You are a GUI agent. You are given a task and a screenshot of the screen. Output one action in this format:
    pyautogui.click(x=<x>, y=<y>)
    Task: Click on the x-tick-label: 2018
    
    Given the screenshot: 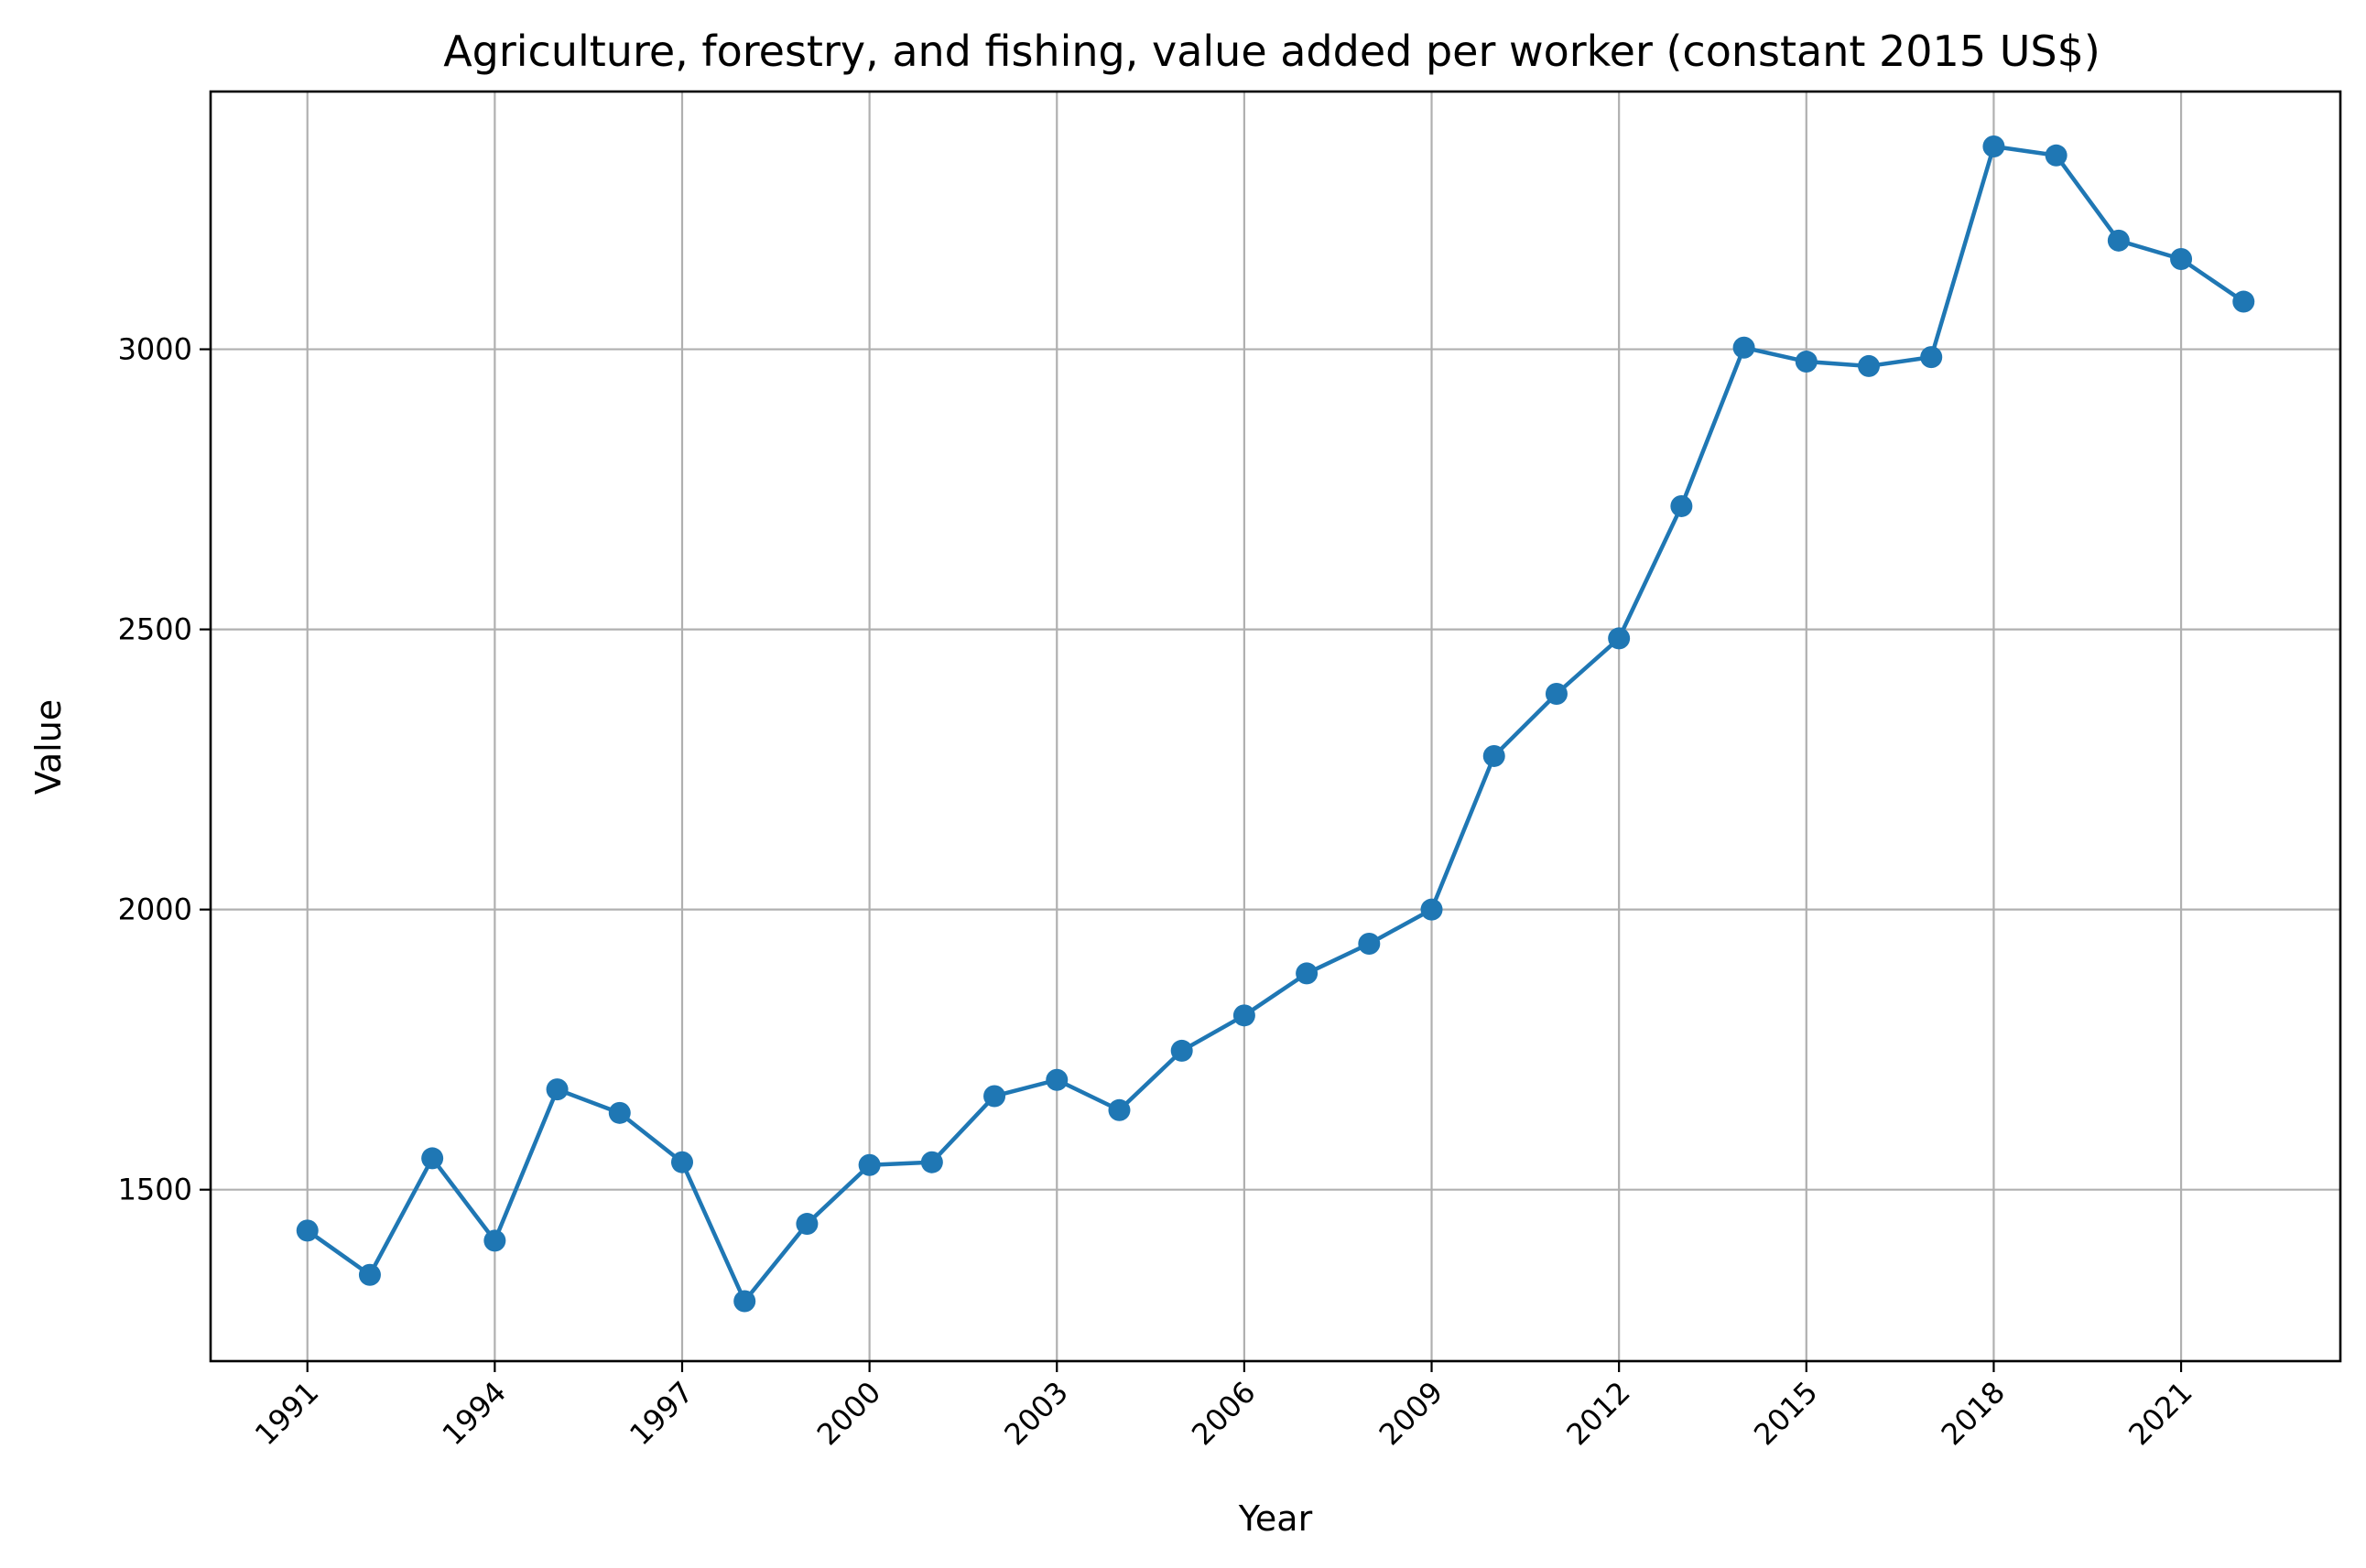 What is the action you would take?
    pyautogui.click(x=1973, y=1413)
    